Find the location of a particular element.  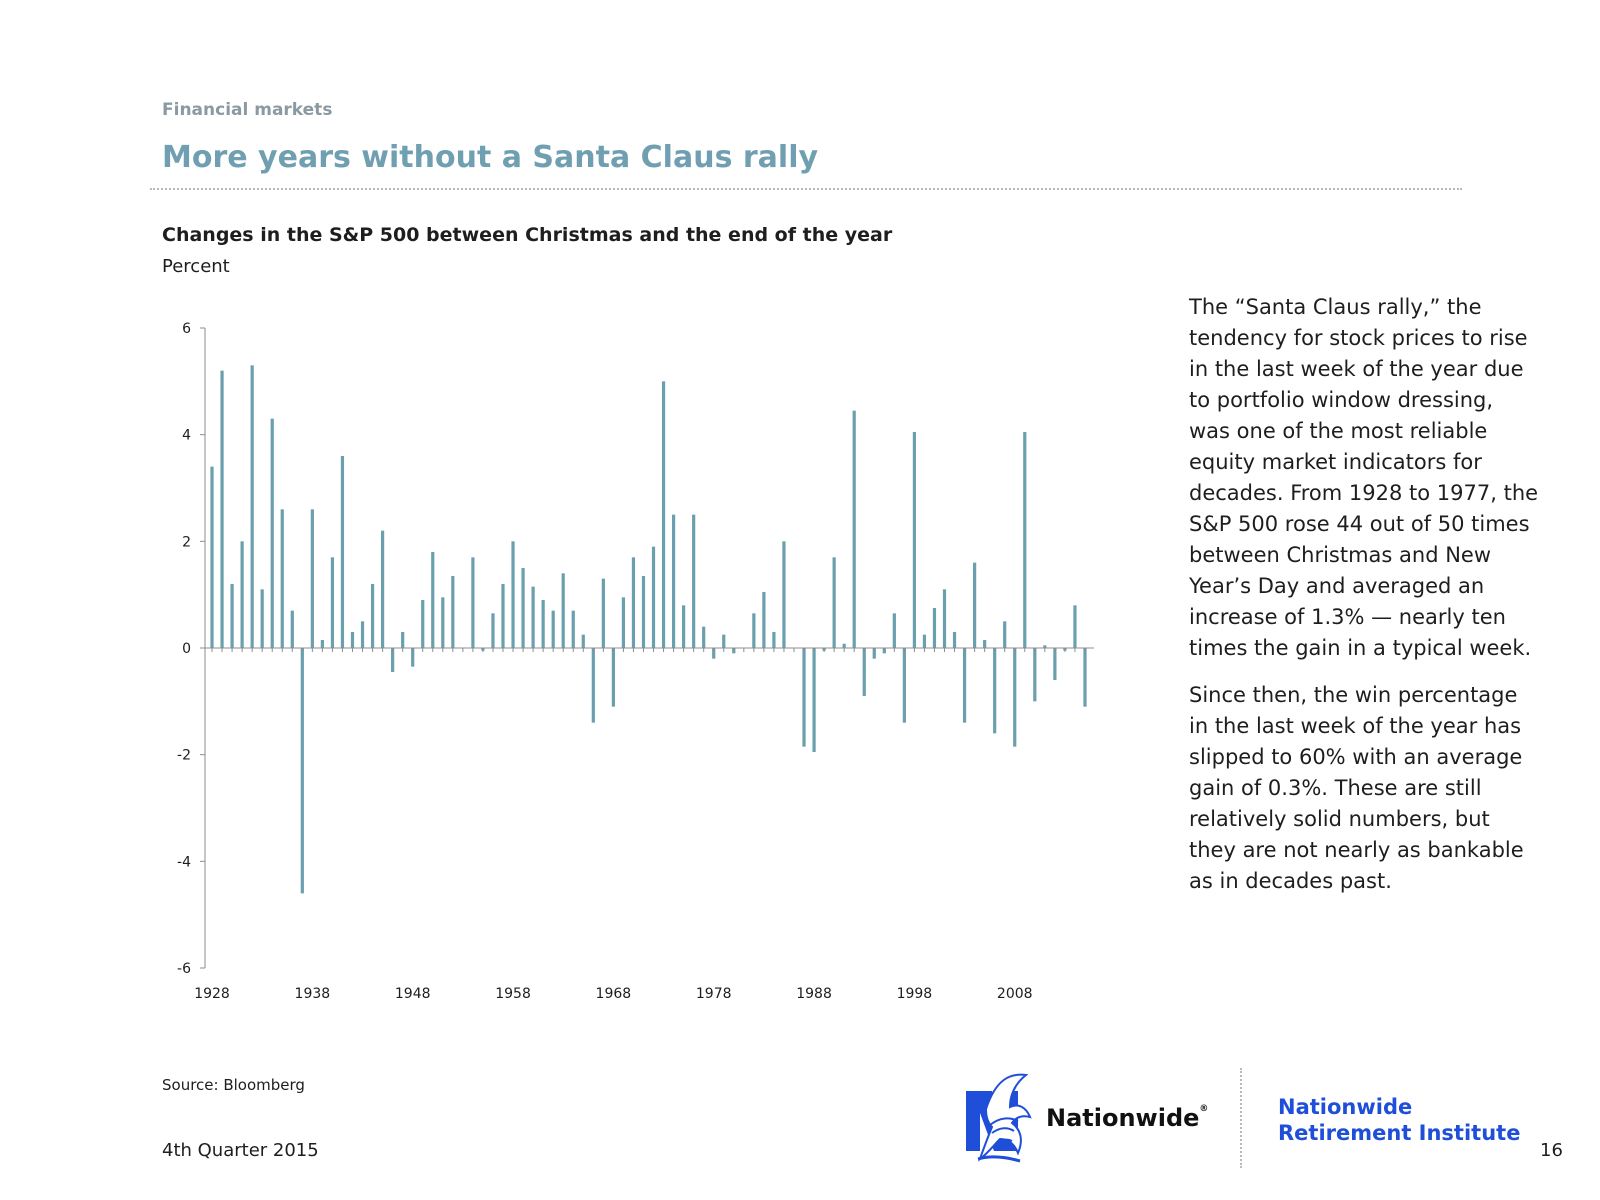

registered-mark: ® is located at coordinates (1204, 1109).